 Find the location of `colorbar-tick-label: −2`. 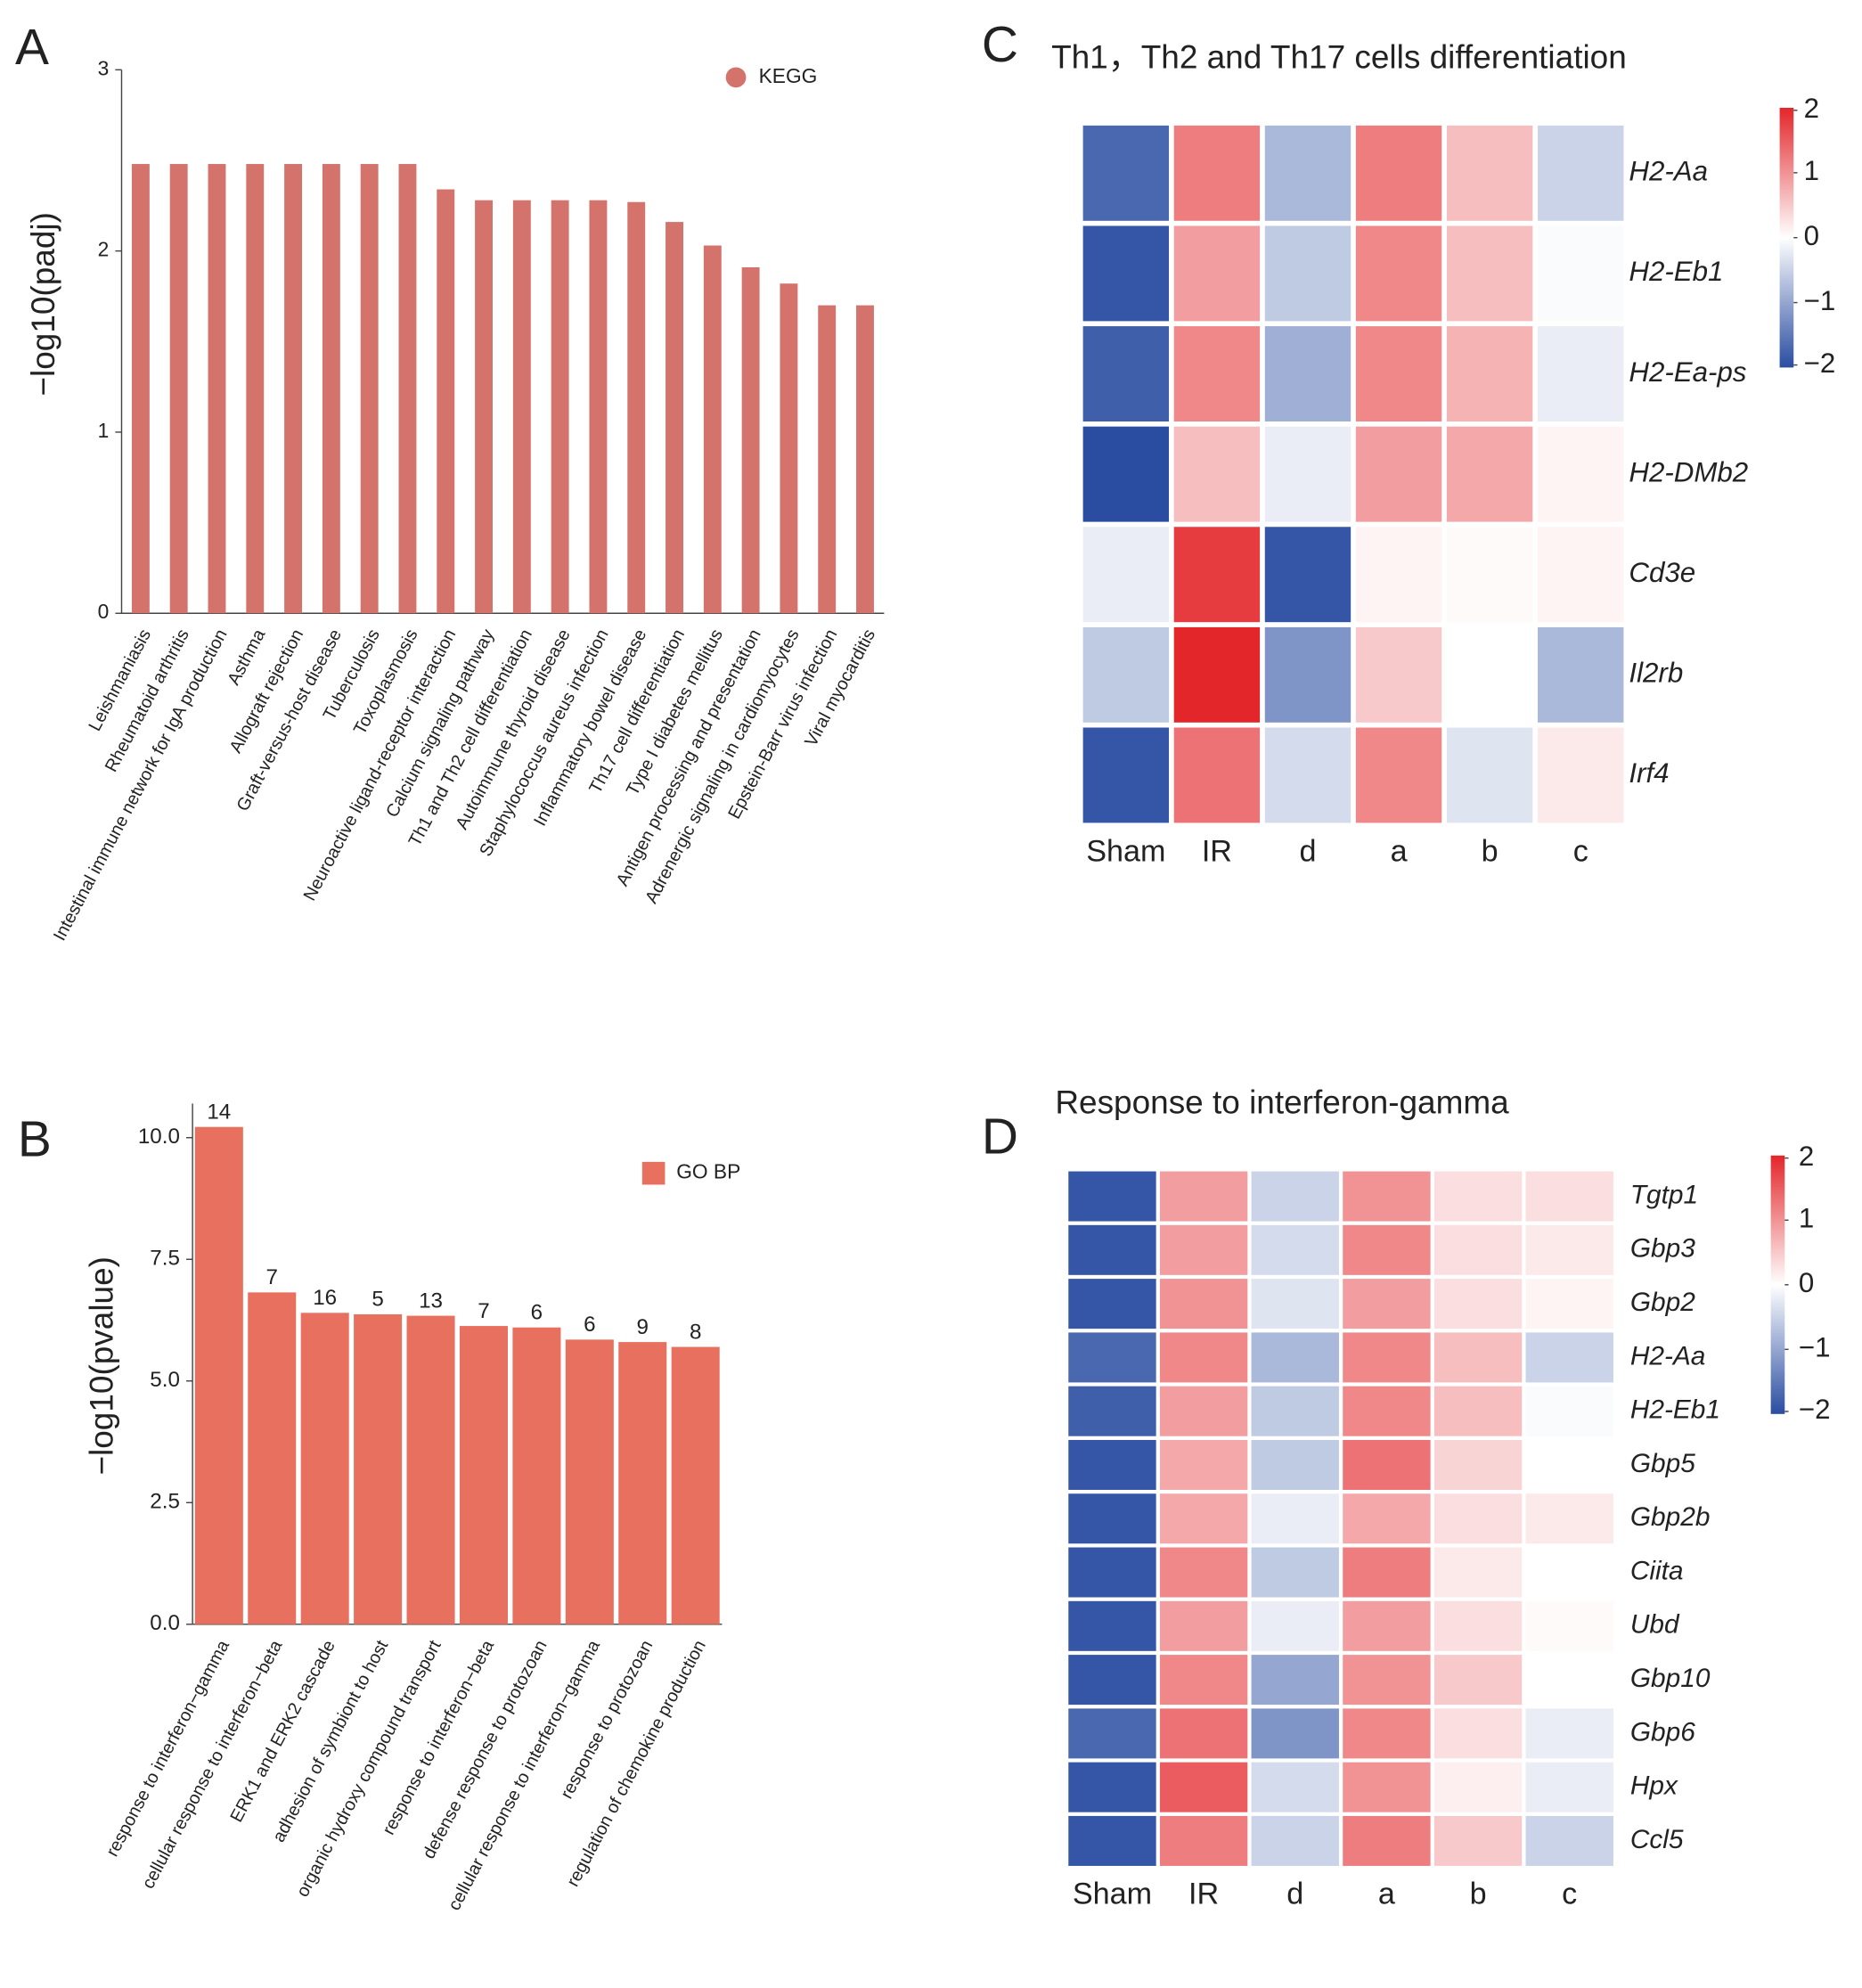

colorbar-tick-label: −2 is located at coordinates (1815, 1409).